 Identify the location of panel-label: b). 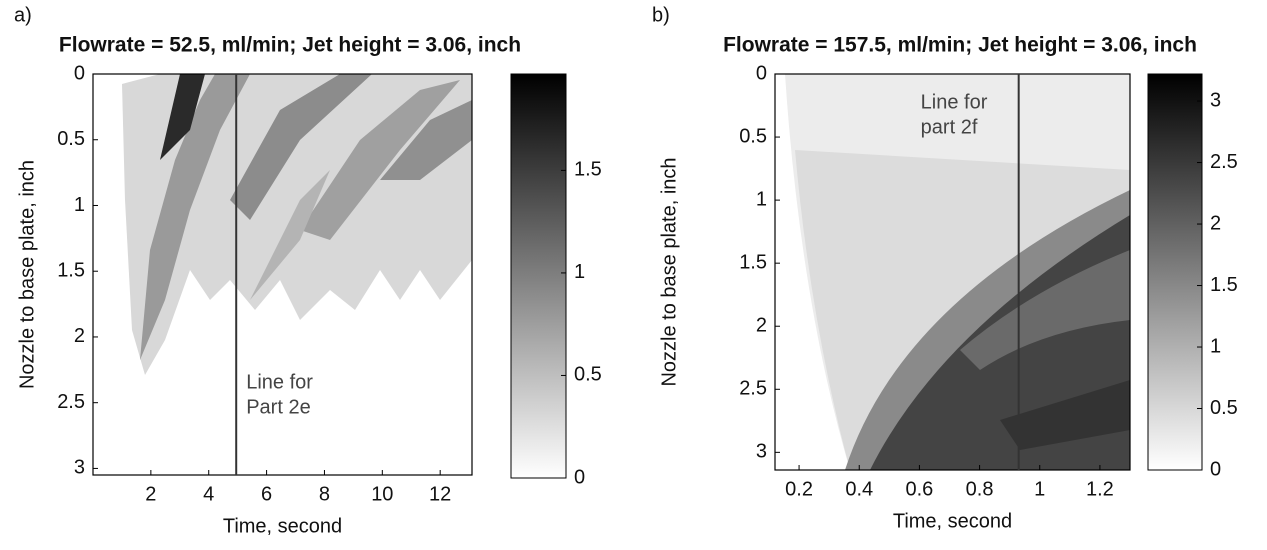
(661, 15).